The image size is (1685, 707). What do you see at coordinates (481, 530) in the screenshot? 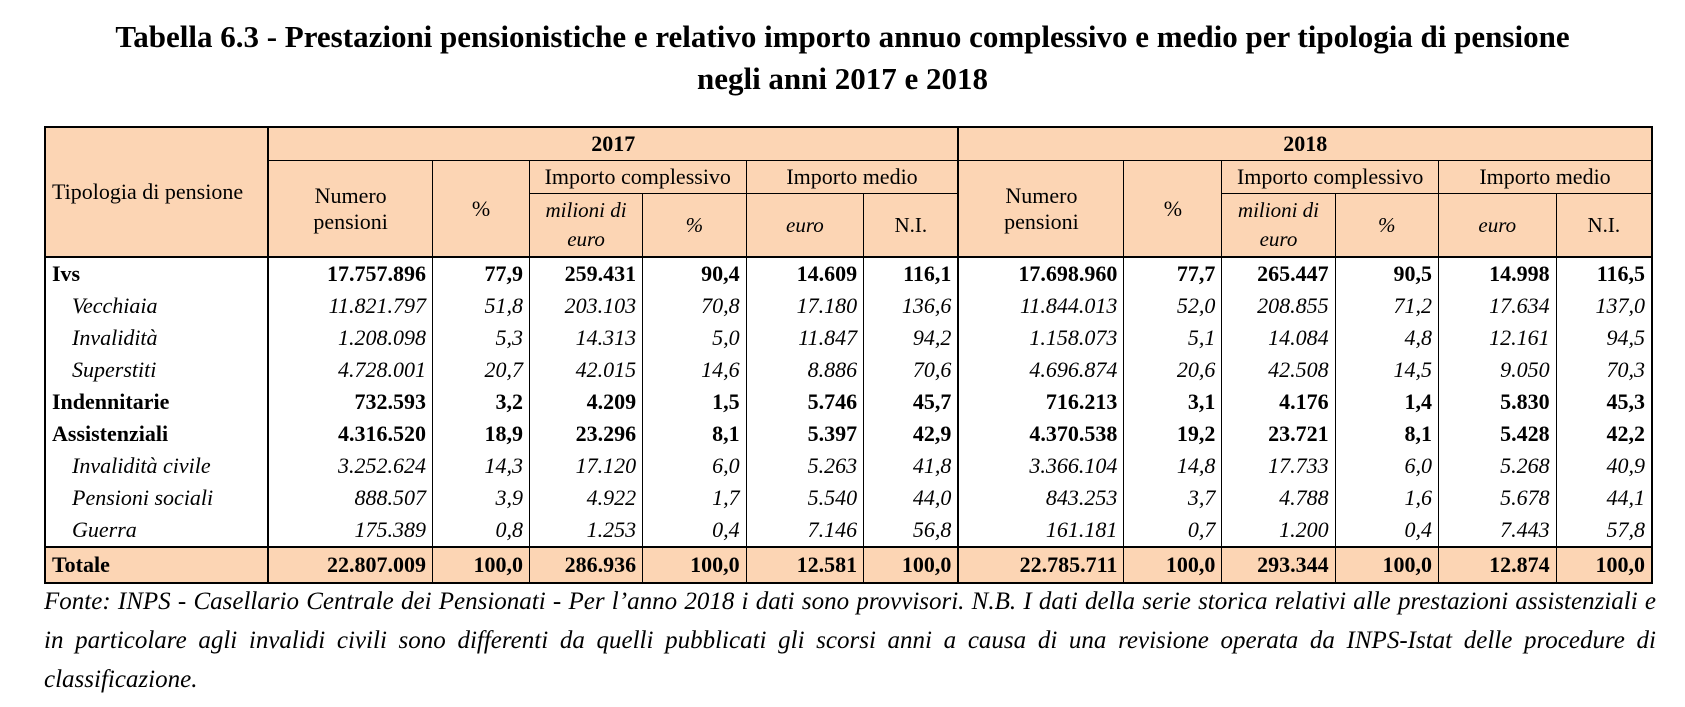
I see `percent-2017: 0,8` at bounding box center [481, 530].